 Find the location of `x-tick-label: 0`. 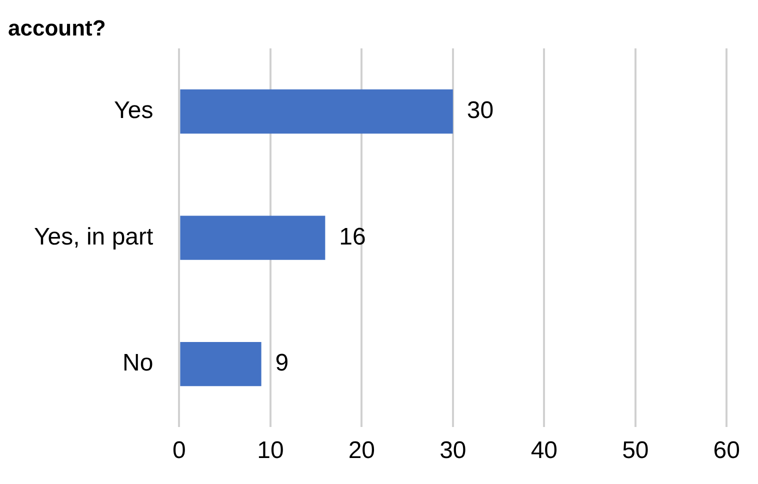

x-tick-label: 0 is located at coordinates (179, 450).